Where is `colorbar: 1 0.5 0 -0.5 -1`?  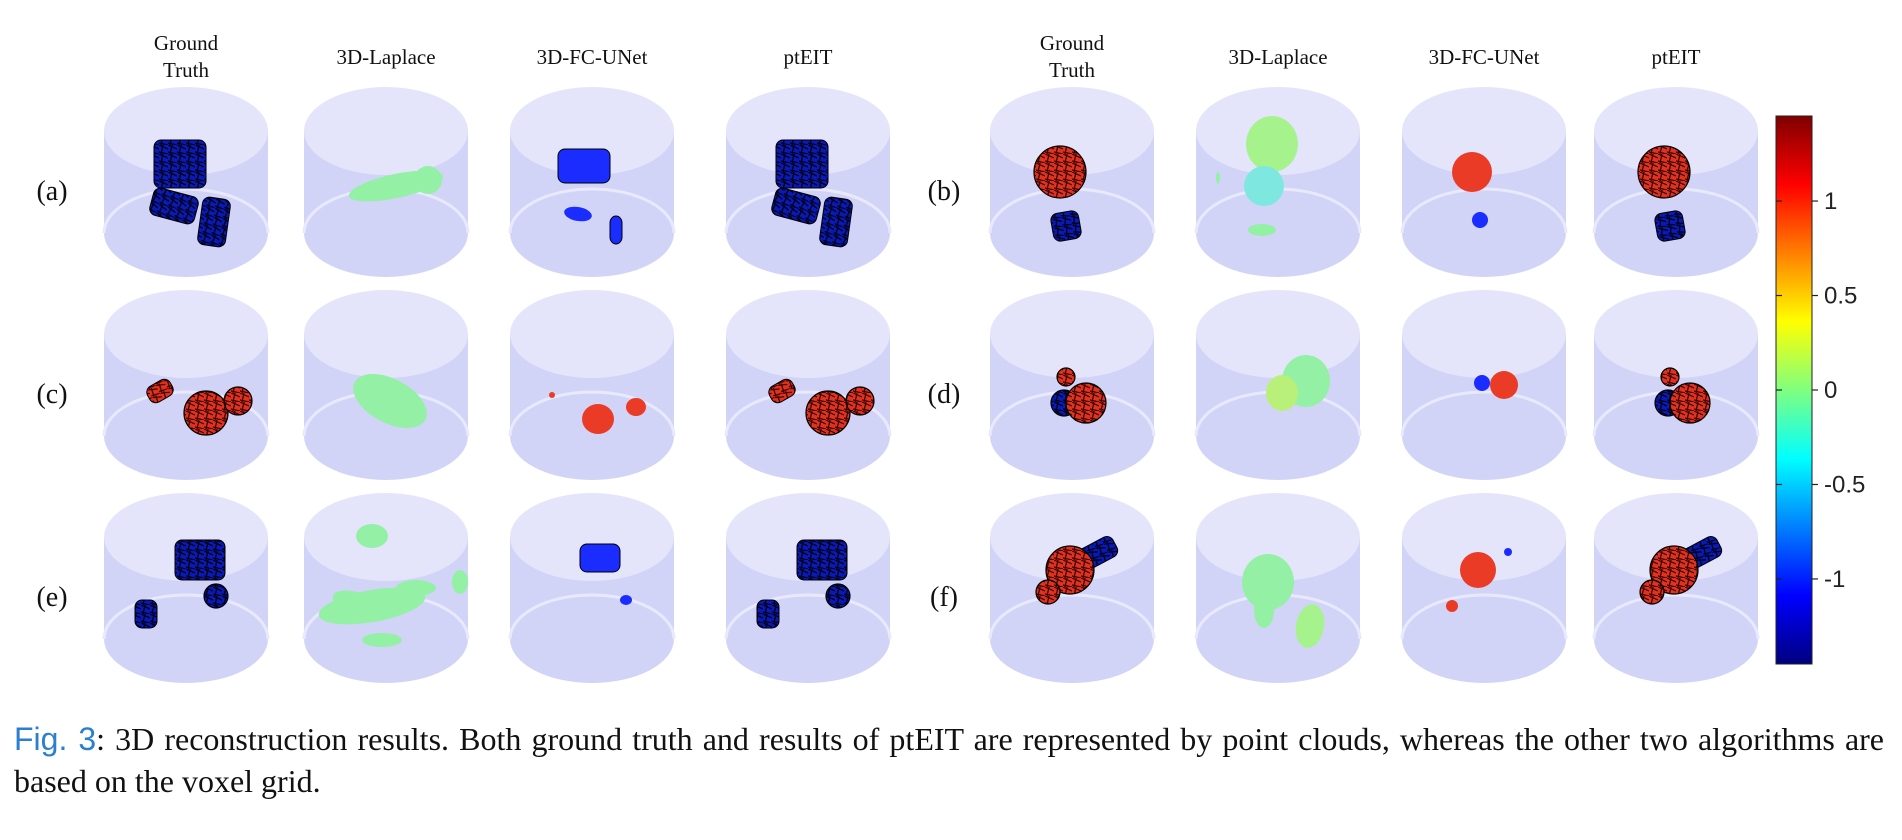 colorbar: 1 0.5 0 -0.5 -1 is located at coordinates (1820, 390).